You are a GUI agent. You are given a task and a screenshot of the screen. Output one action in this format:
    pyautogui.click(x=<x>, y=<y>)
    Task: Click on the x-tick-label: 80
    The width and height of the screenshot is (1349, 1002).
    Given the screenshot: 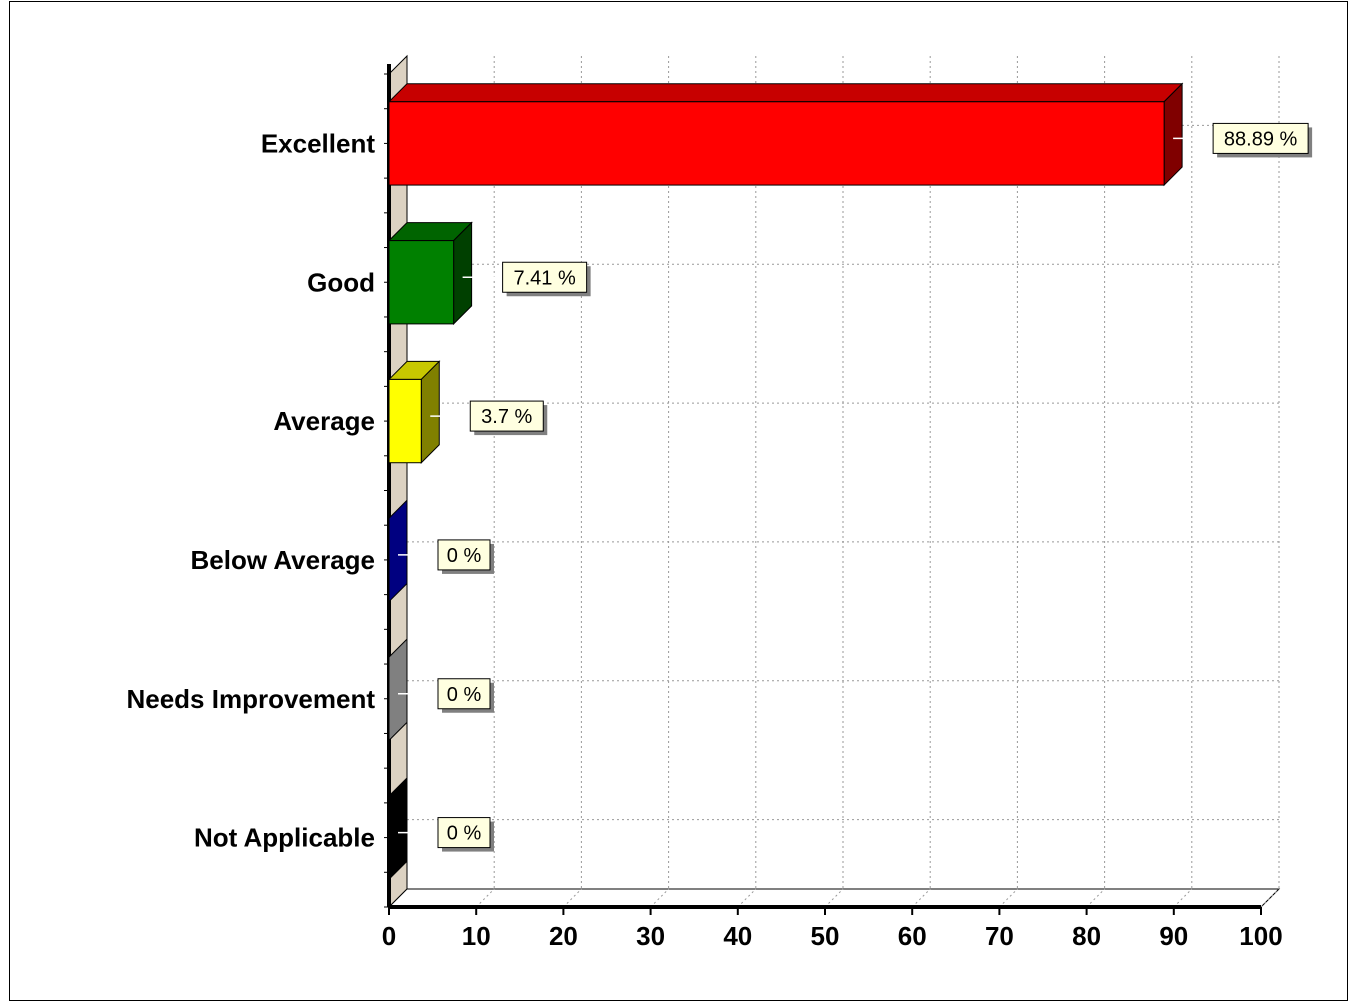 What is the action you would take?
    pyautogui.click(x=1086, y=936)
    